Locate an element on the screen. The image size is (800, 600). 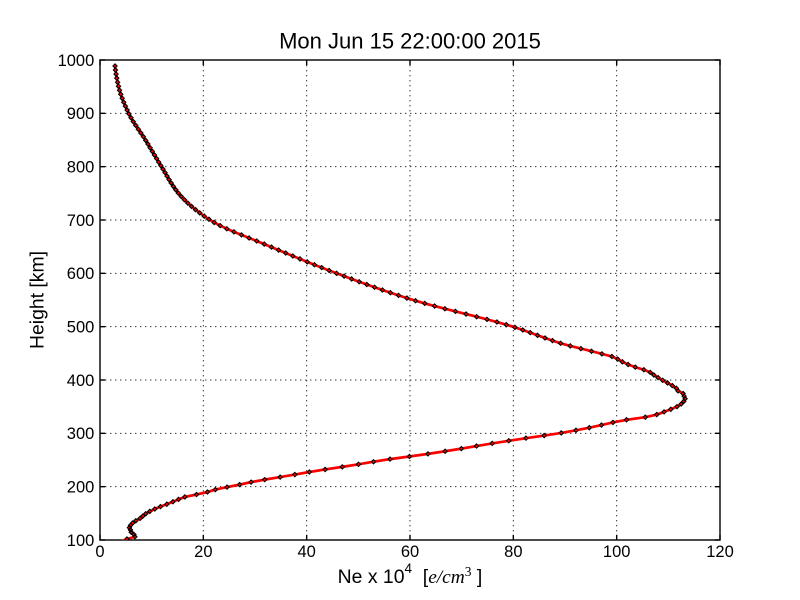
svg-text: 40 is located at coordinates (306, 552).